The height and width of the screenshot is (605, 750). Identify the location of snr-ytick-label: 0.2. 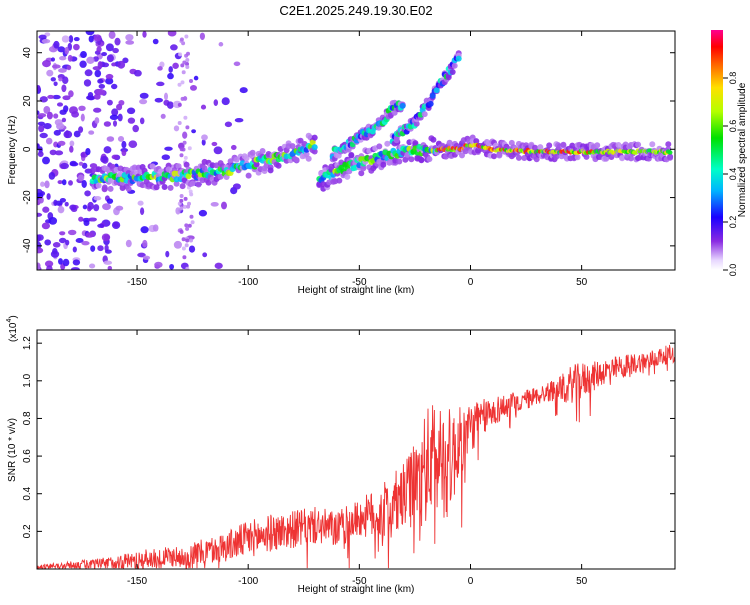
(27, 531).